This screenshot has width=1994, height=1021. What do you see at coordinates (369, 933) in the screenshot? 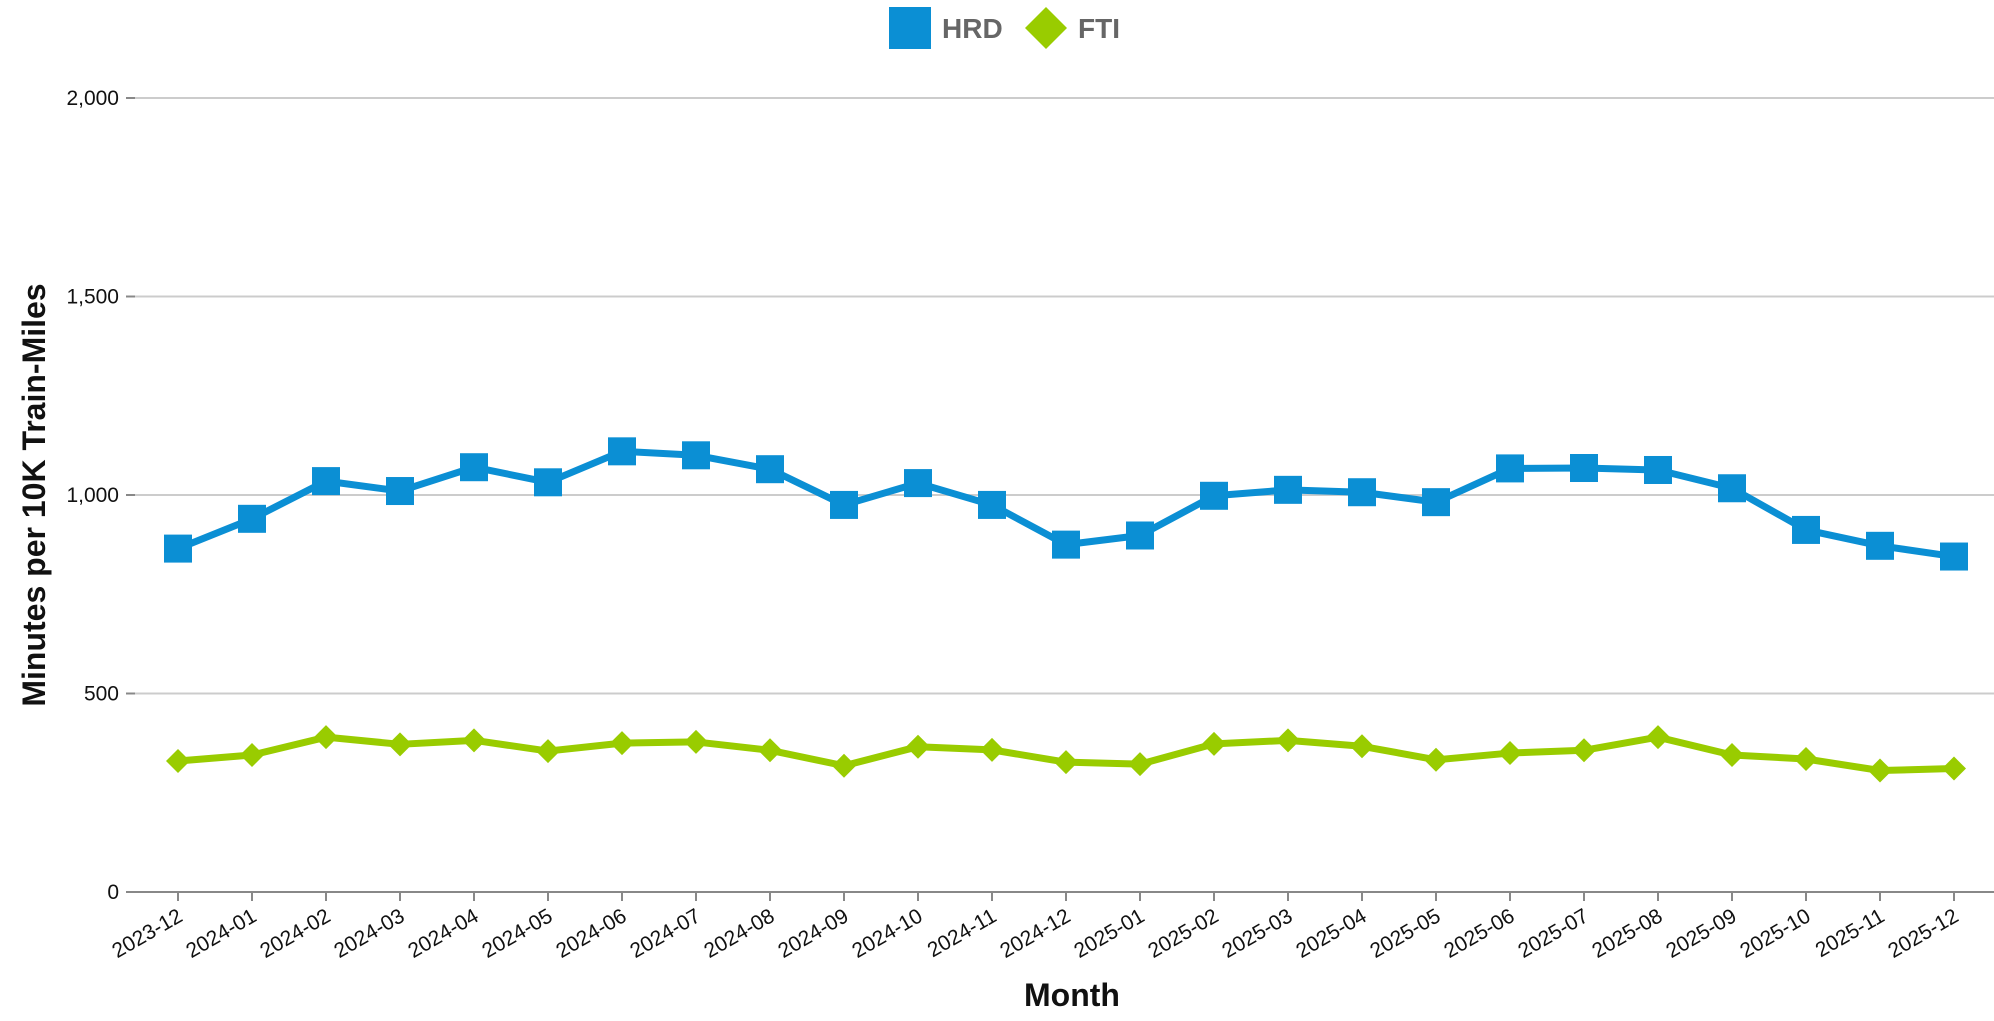
I see `x-tick-label: 2024-03` at bounding box center [369, 933].